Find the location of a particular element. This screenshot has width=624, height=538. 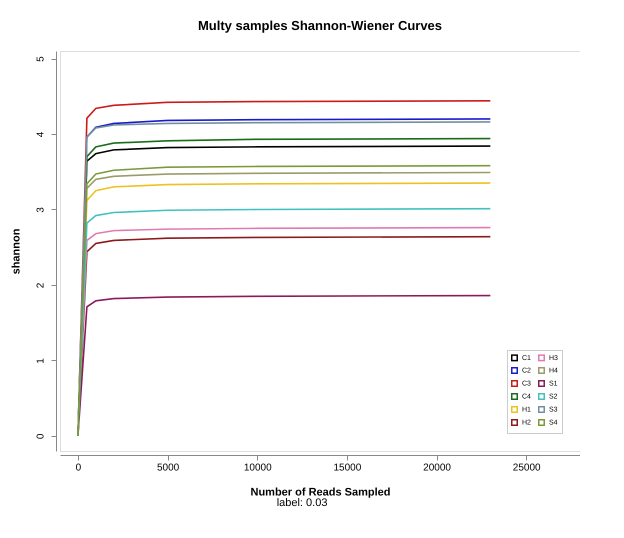

chart-title: Multy samples Shannon-Wiener Curves is located at coordinates (320, 25).